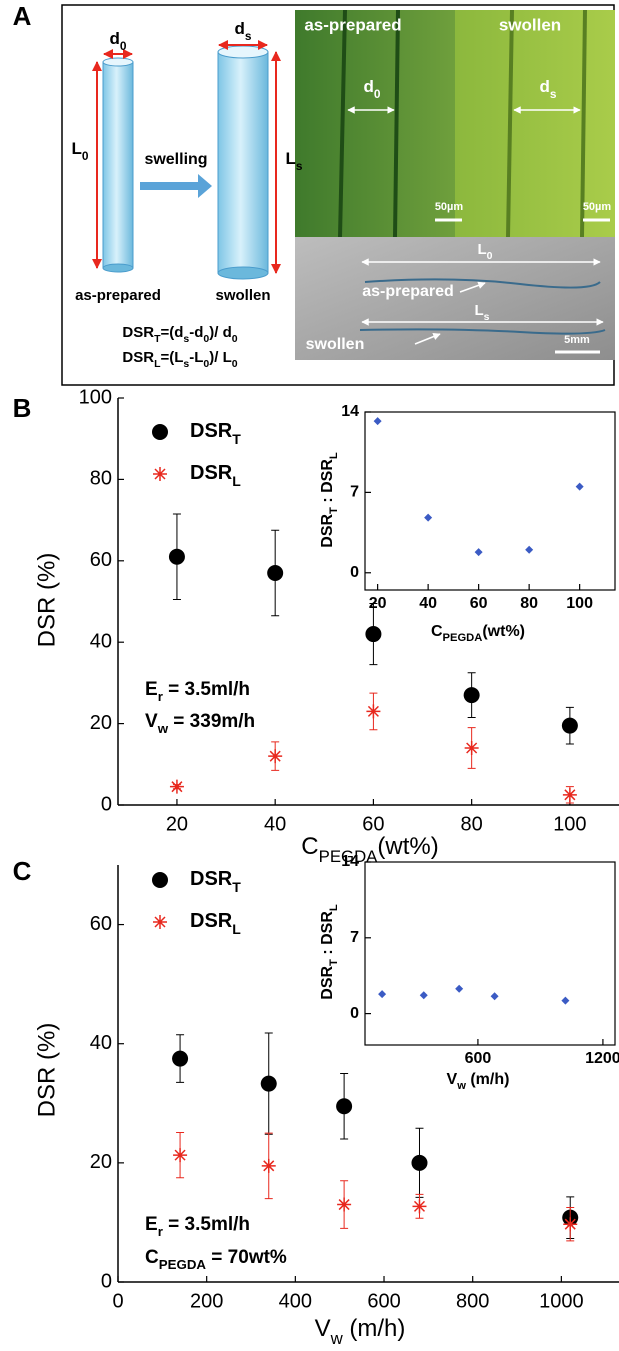 This screenshot has height=1351, width=619. What do you see at coordinates (579, 603) in the screenshot?
I see `x-tick-label: 100` at bounding box center [579, 603].